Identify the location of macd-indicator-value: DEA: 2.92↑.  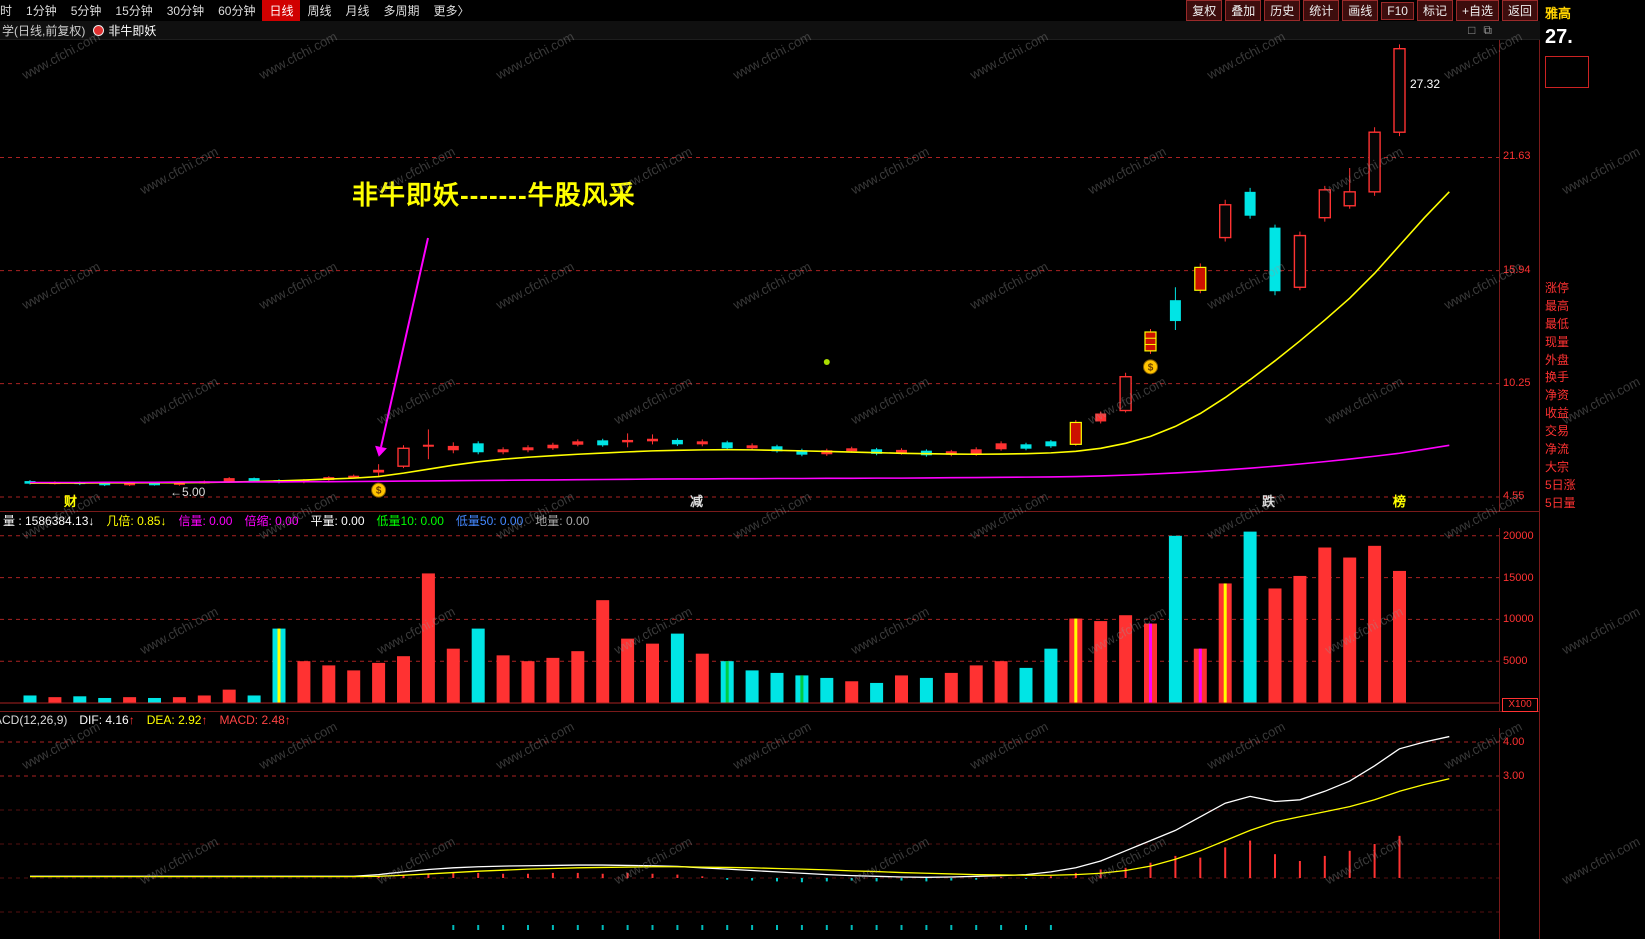
(177, 720).